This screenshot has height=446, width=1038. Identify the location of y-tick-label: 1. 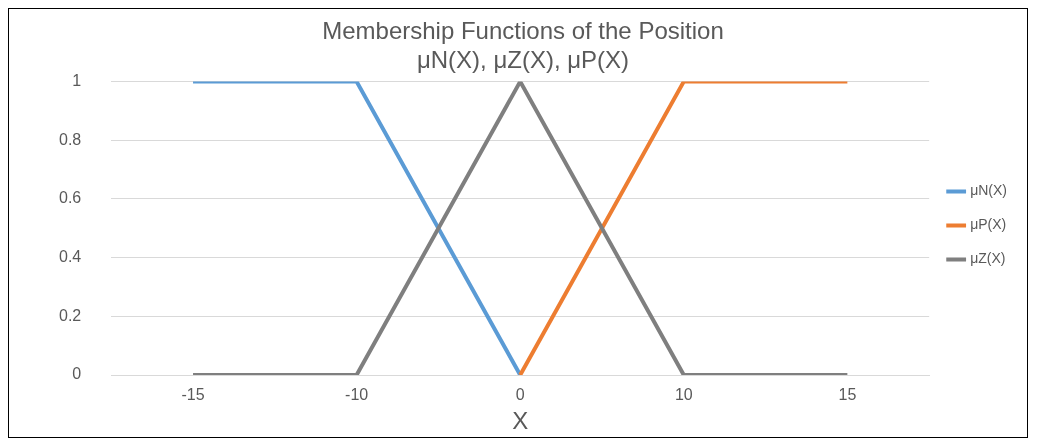
(77, 81).